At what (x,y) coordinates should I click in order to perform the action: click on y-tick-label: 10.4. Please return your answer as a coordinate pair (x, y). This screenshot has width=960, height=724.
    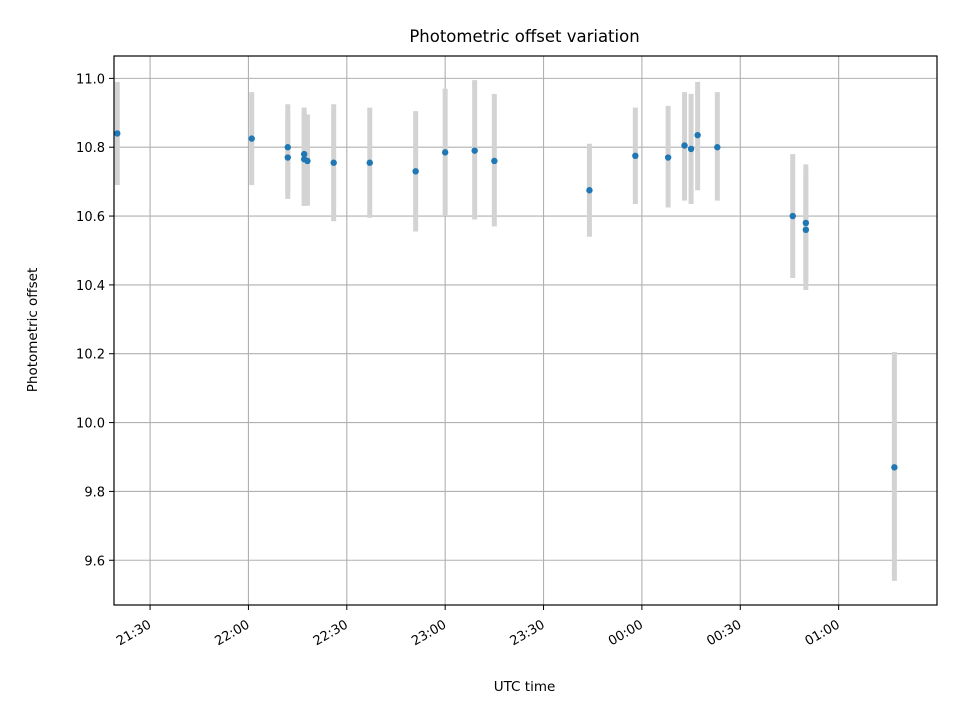
    Looking at the image, I should click on (90, 286).